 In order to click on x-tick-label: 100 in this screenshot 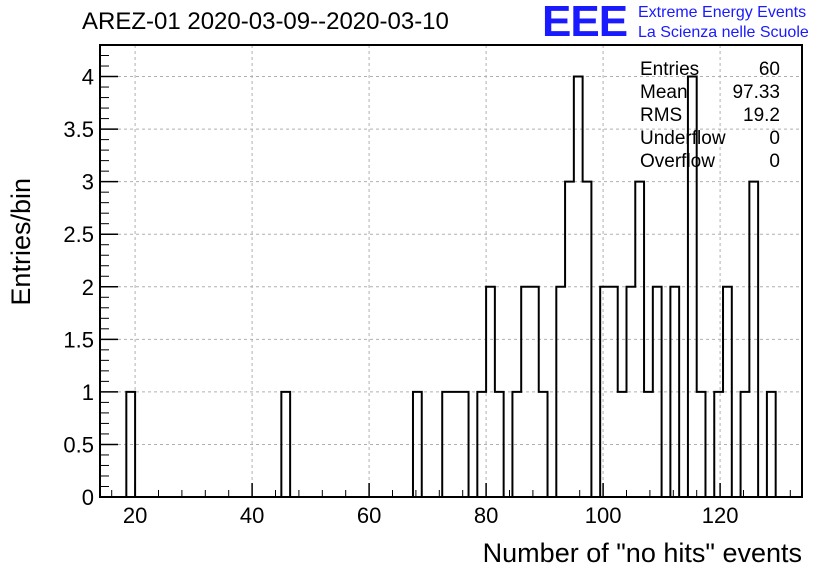, I will do `click(603, 515)`.